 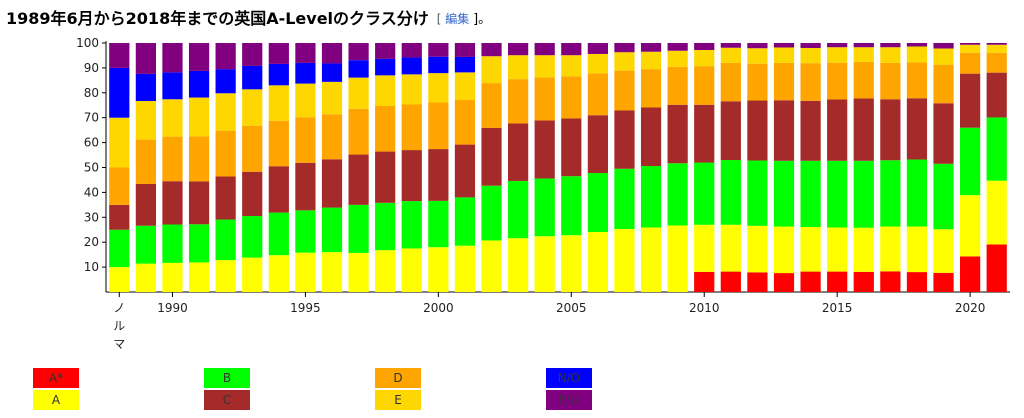 I want to click on legend-item: C, so click(x=227, y=400).